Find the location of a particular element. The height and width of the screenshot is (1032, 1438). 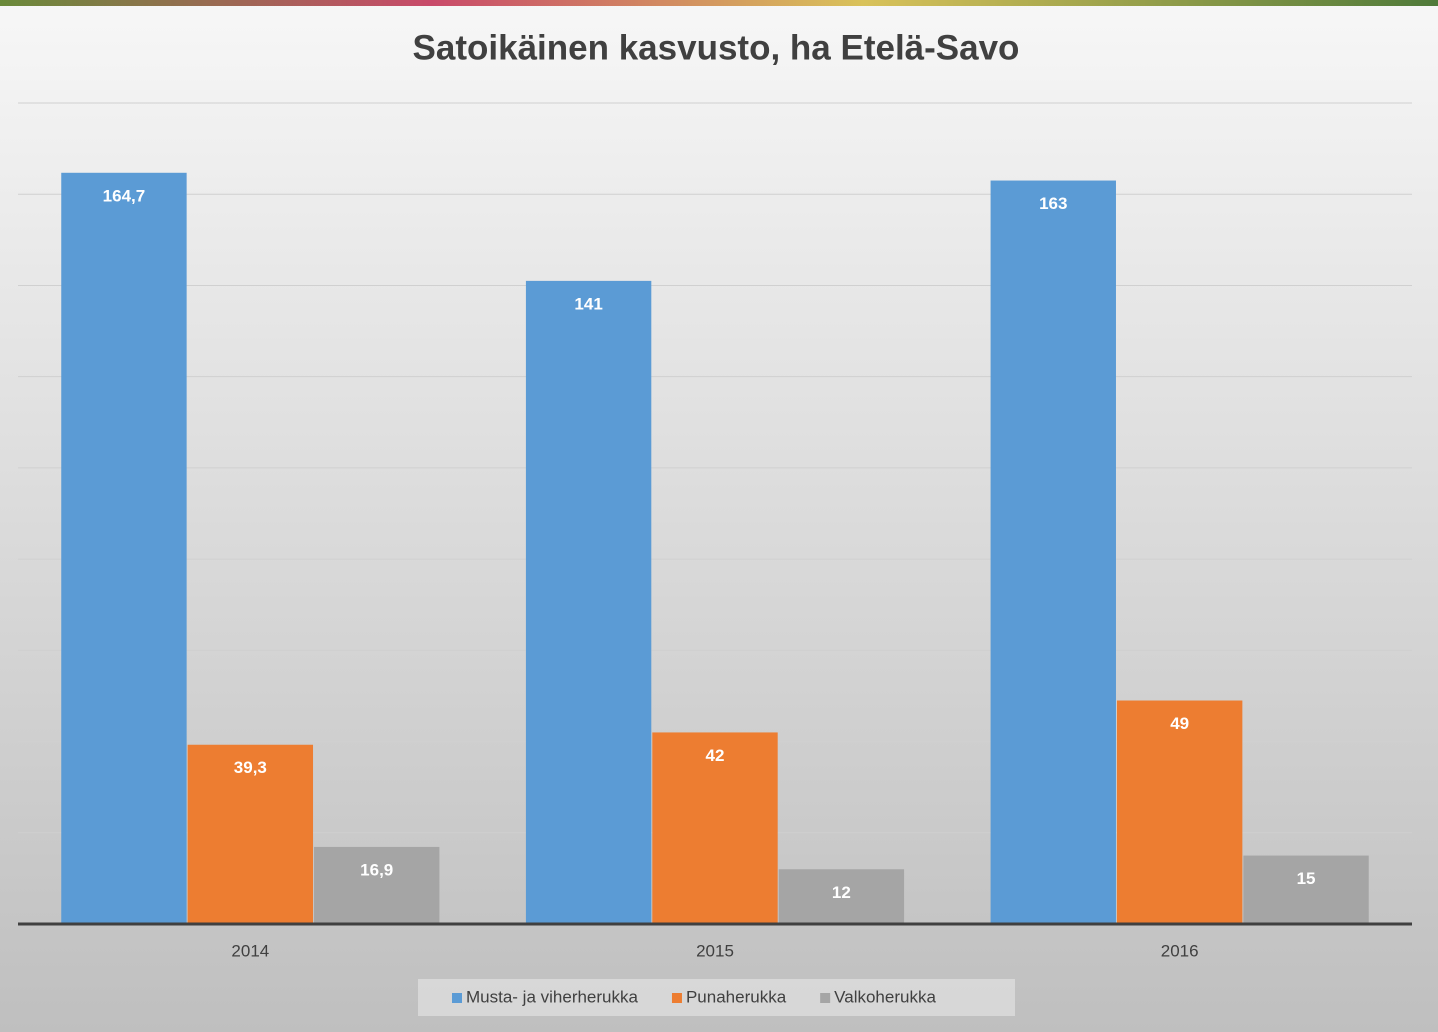

x-tick-label: 2016 is located at coordinates (1180, 950).